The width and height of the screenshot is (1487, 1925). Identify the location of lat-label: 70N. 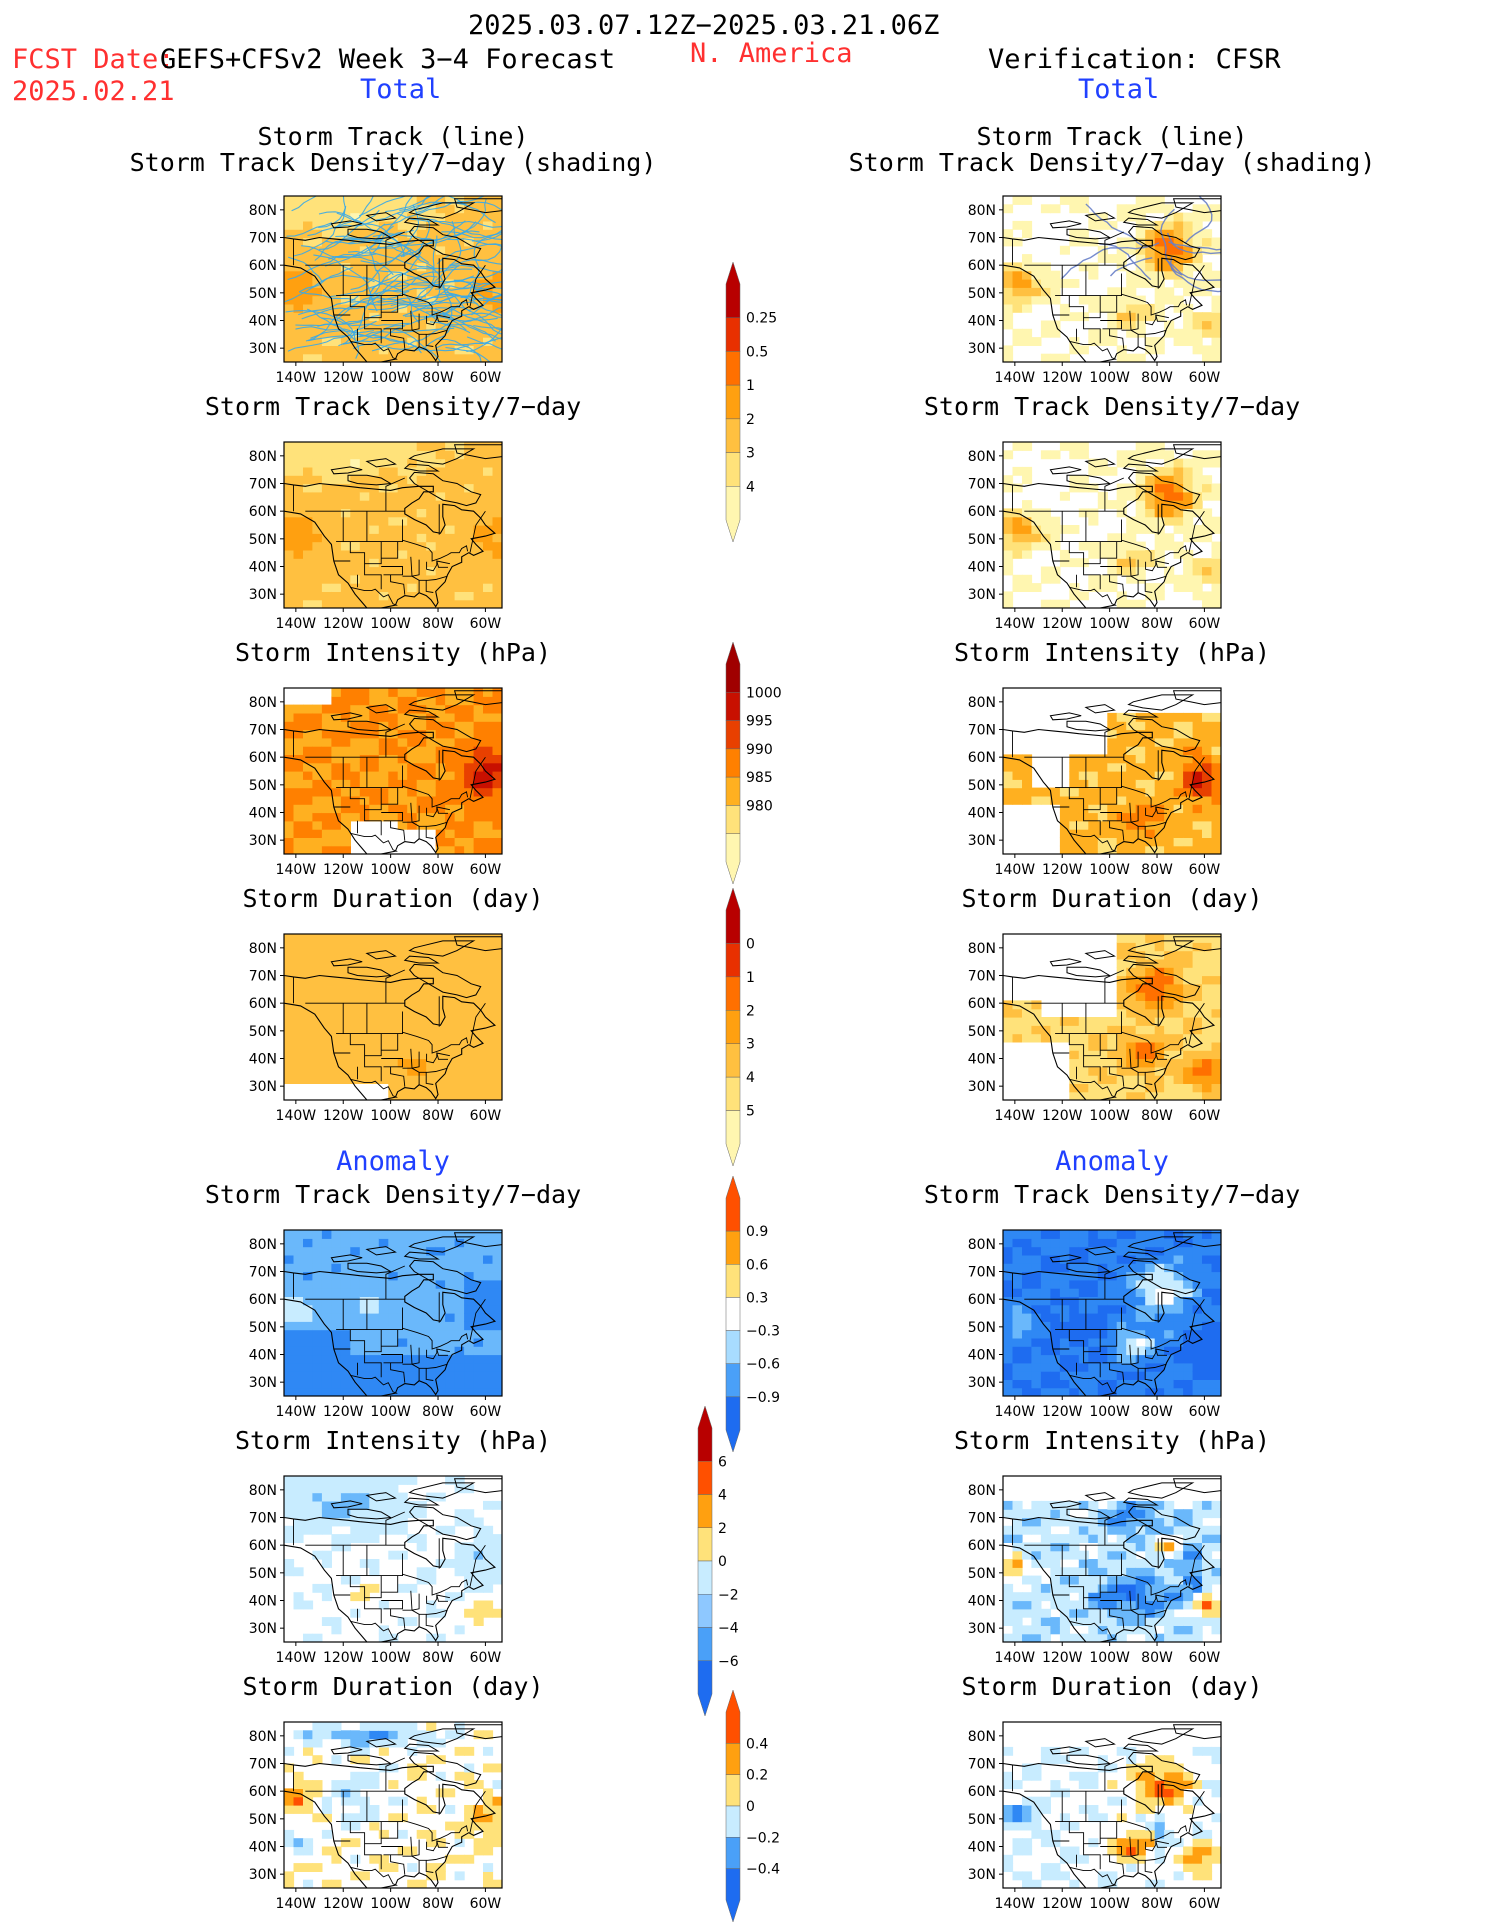
(263, 1765).